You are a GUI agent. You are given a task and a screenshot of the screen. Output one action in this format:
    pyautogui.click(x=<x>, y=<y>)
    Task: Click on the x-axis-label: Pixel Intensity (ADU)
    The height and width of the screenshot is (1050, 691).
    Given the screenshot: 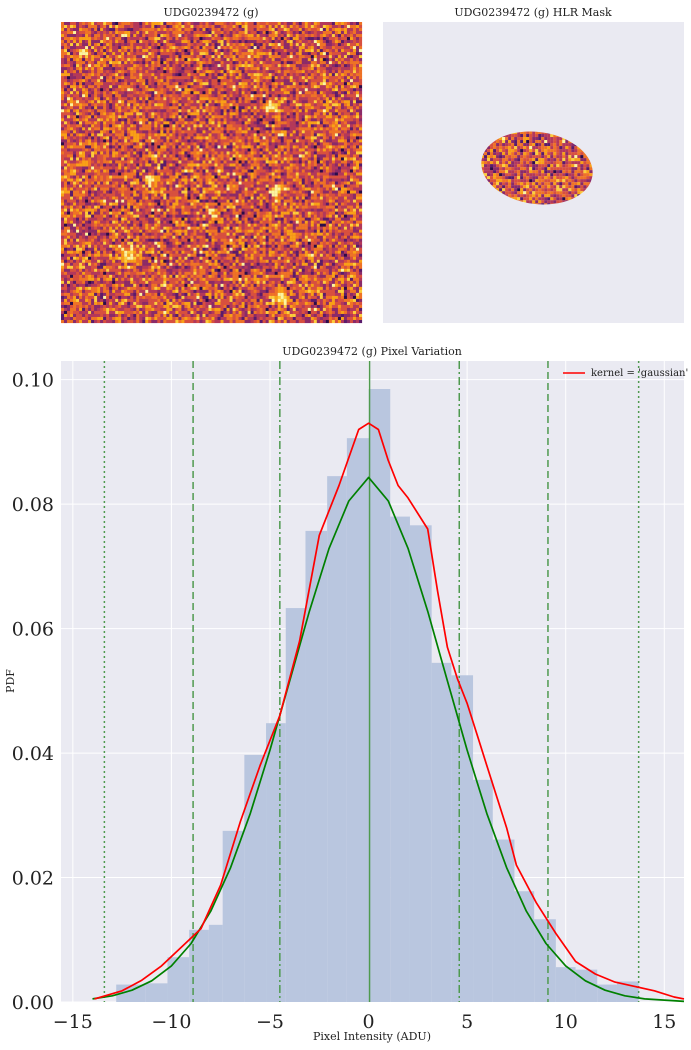 What is the action you would take?
    pyautogui.click(x=372, y=1036)
    